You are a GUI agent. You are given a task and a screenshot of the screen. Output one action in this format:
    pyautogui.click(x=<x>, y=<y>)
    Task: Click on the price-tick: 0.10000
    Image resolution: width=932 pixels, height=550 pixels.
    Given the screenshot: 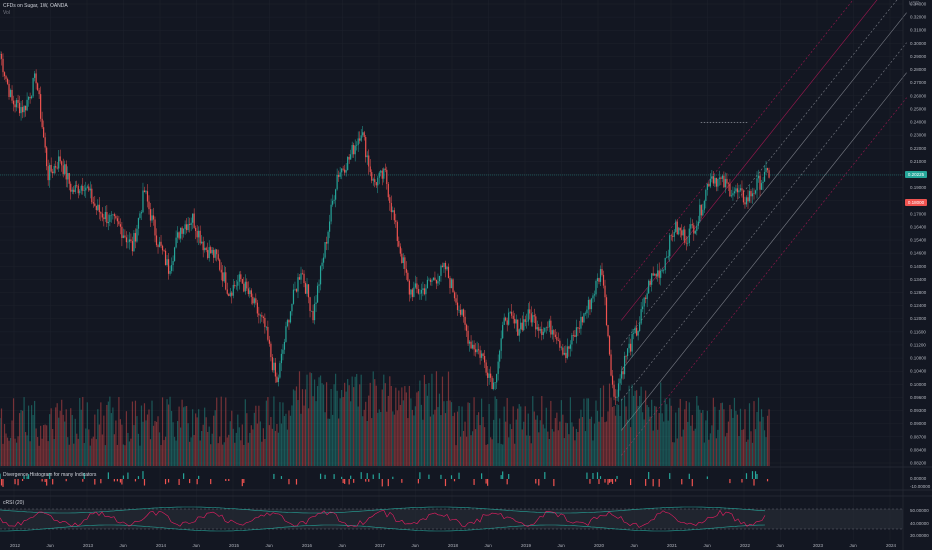 What is the action you would take?
    pyautogui.click(x=918, y=384)
    